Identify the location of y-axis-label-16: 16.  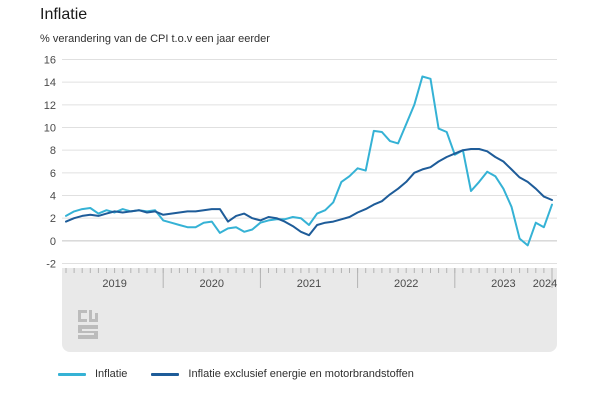
(50, 61).